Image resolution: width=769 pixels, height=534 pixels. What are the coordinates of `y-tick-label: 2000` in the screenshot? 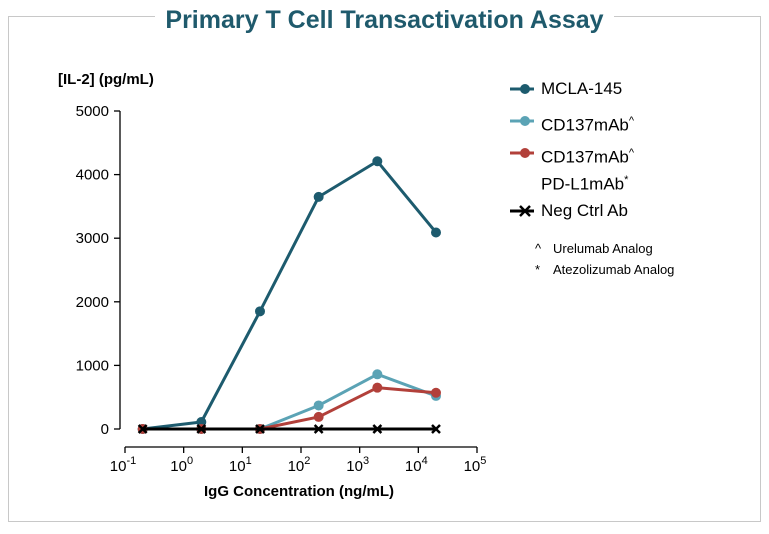 It's located at (92, 302).